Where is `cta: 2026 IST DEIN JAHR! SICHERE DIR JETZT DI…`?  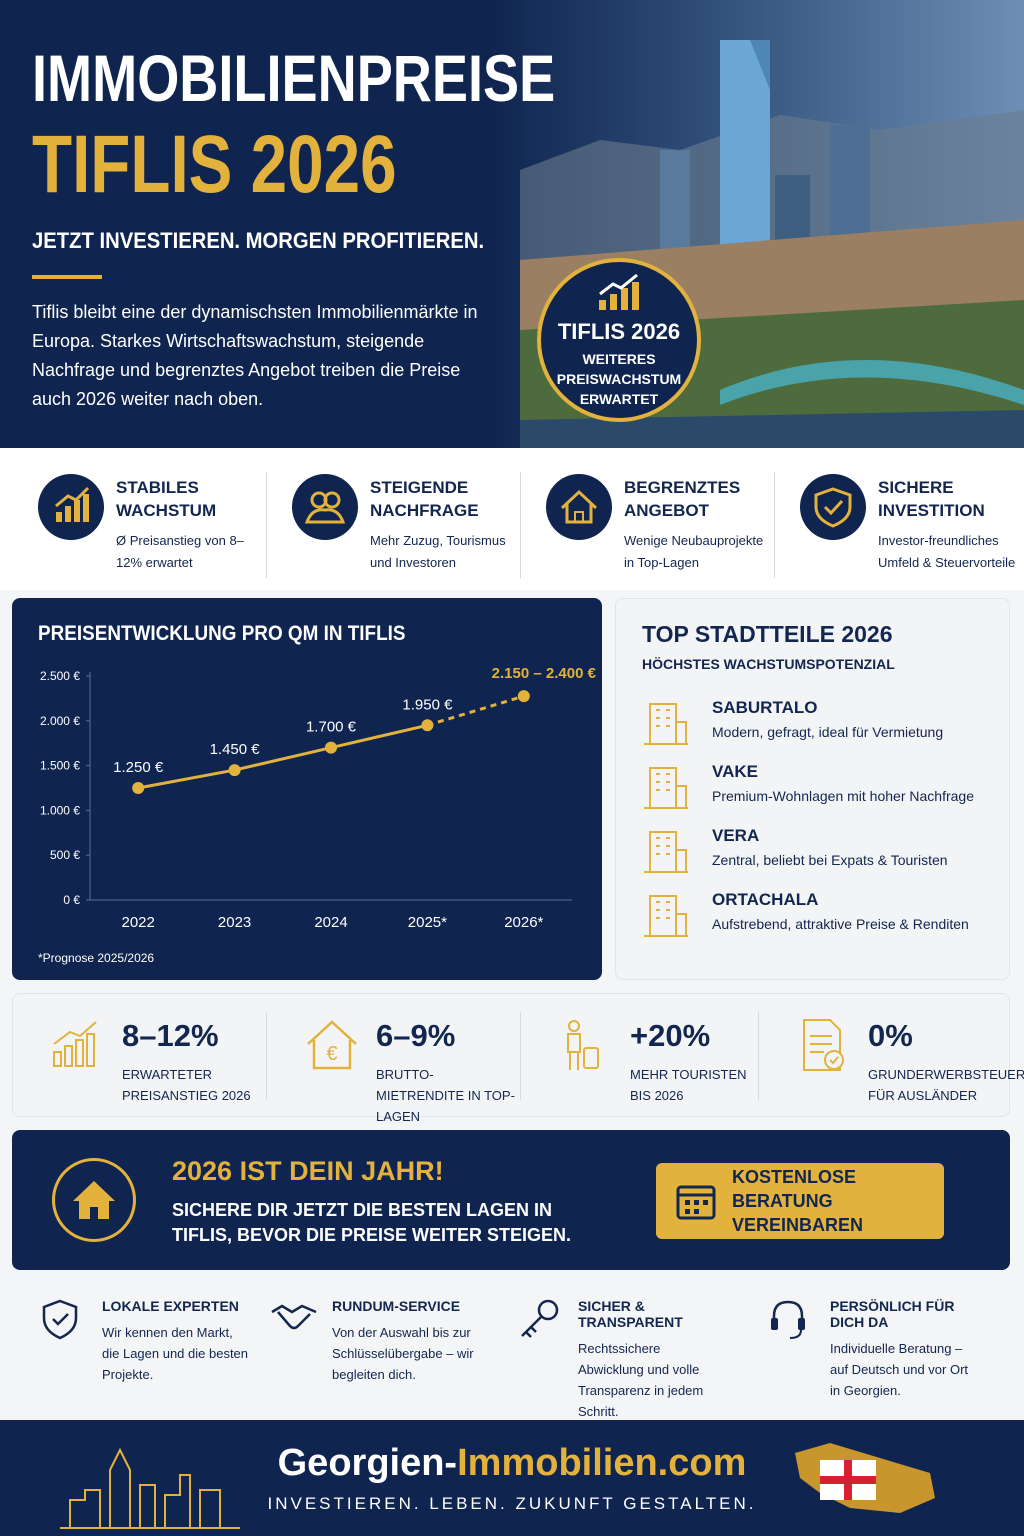
cta: 2026 IST DEIN JAHR! SICHERE DIR JETZT DI… is located at coordinates (511, 1200).